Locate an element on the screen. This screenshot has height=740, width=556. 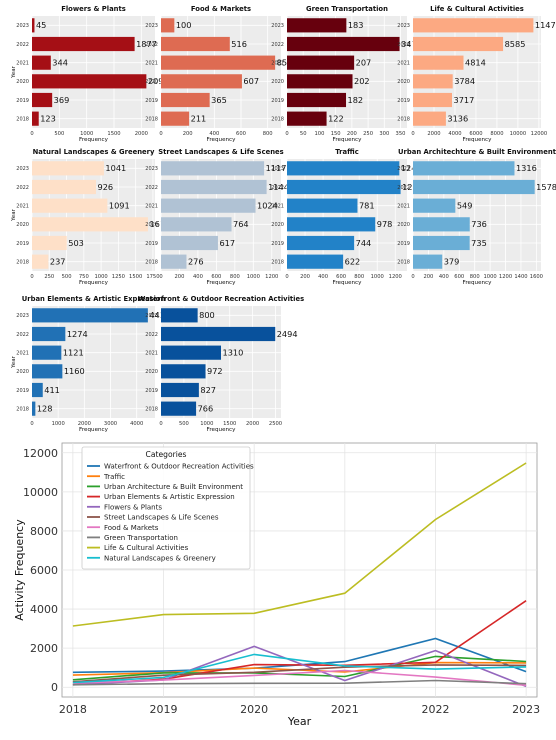
y-axis-label: Year is located at coordinates (14, 362).